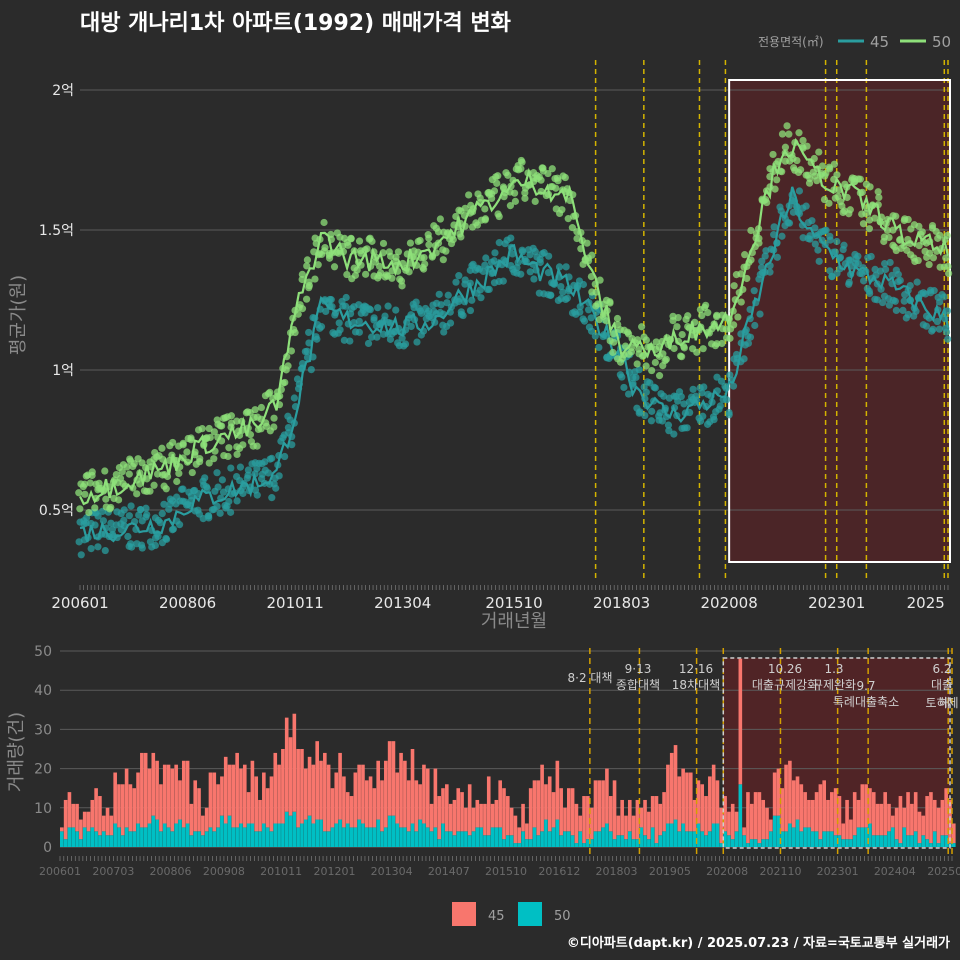  What do you see at coordinates (559, 871) in the screenshot?
I see `x-tick-label: 201612` at bounding box center [559, 871].